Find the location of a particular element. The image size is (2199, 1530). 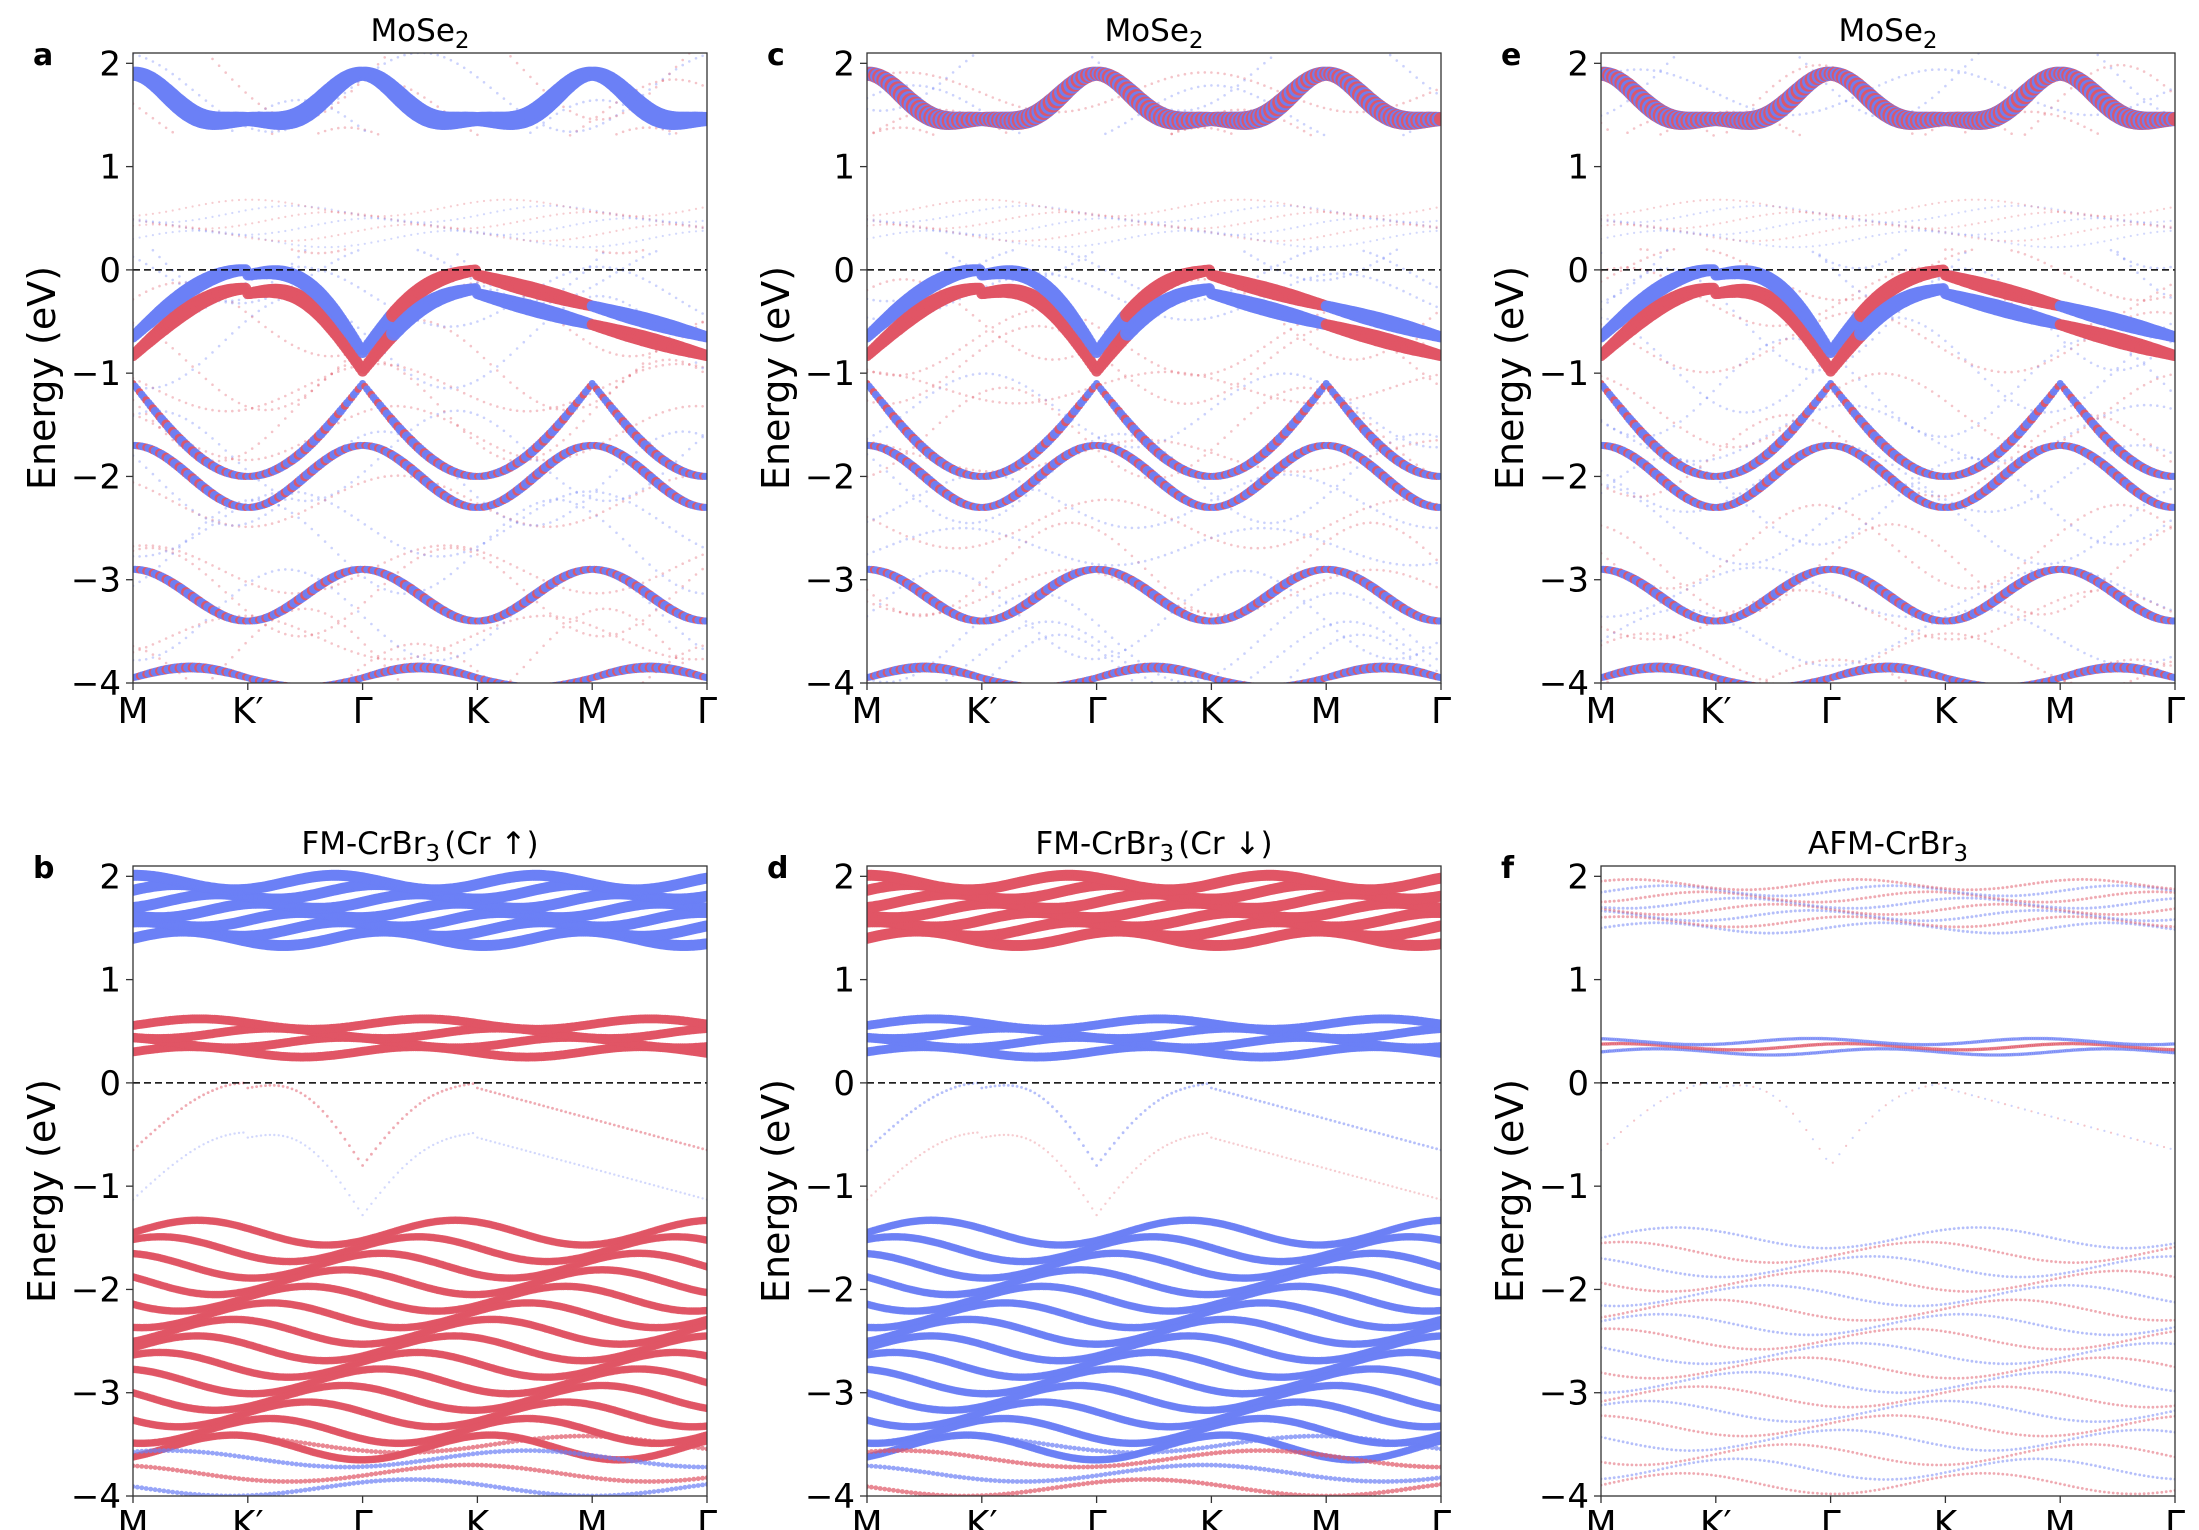

ytick-label: −4 is located at coordinates (96, 684).